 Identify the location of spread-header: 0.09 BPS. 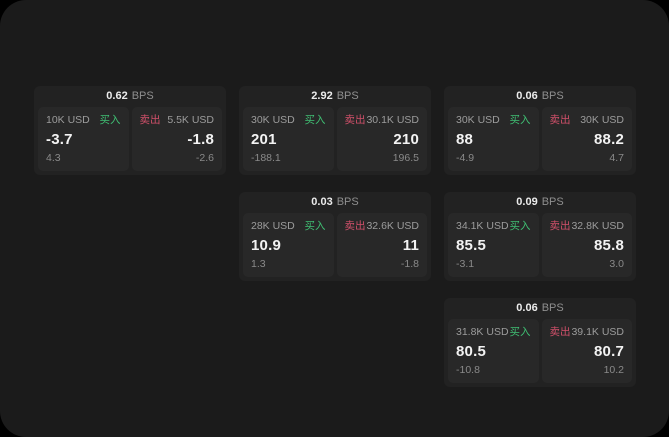
(540, 202).